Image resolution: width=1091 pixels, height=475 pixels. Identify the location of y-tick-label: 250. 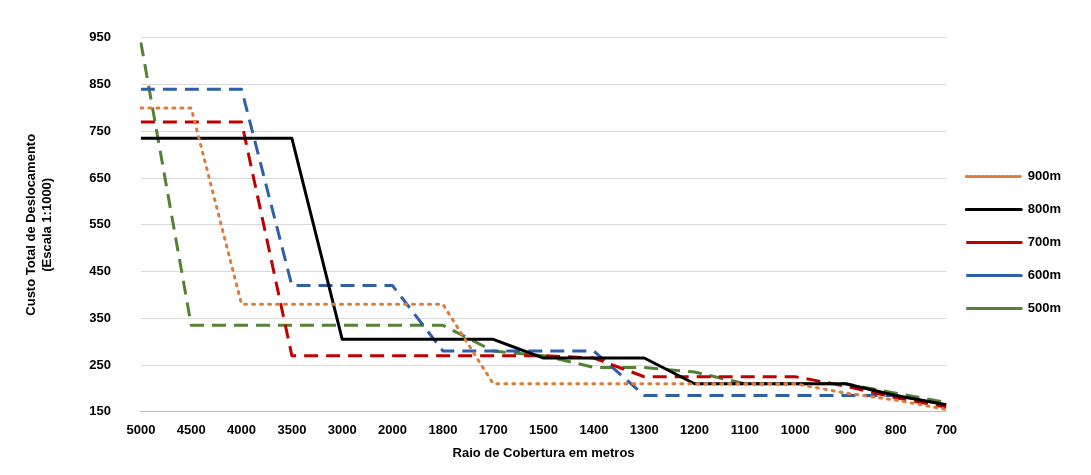
(100, 364).